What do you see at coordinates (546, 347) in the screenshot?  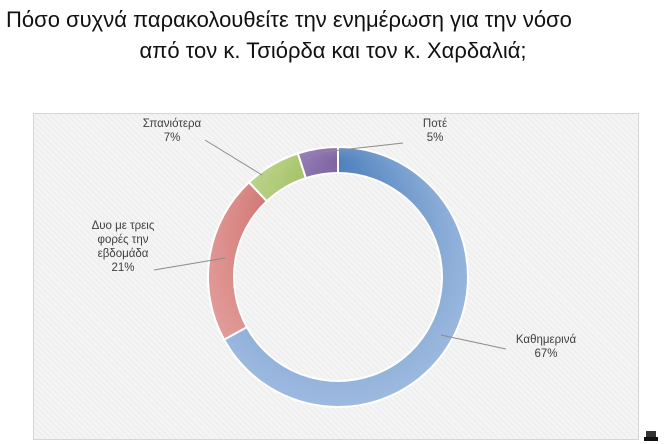 I see `data-label-1: Καθημερινά 67%` at bounding box center [546, 347].